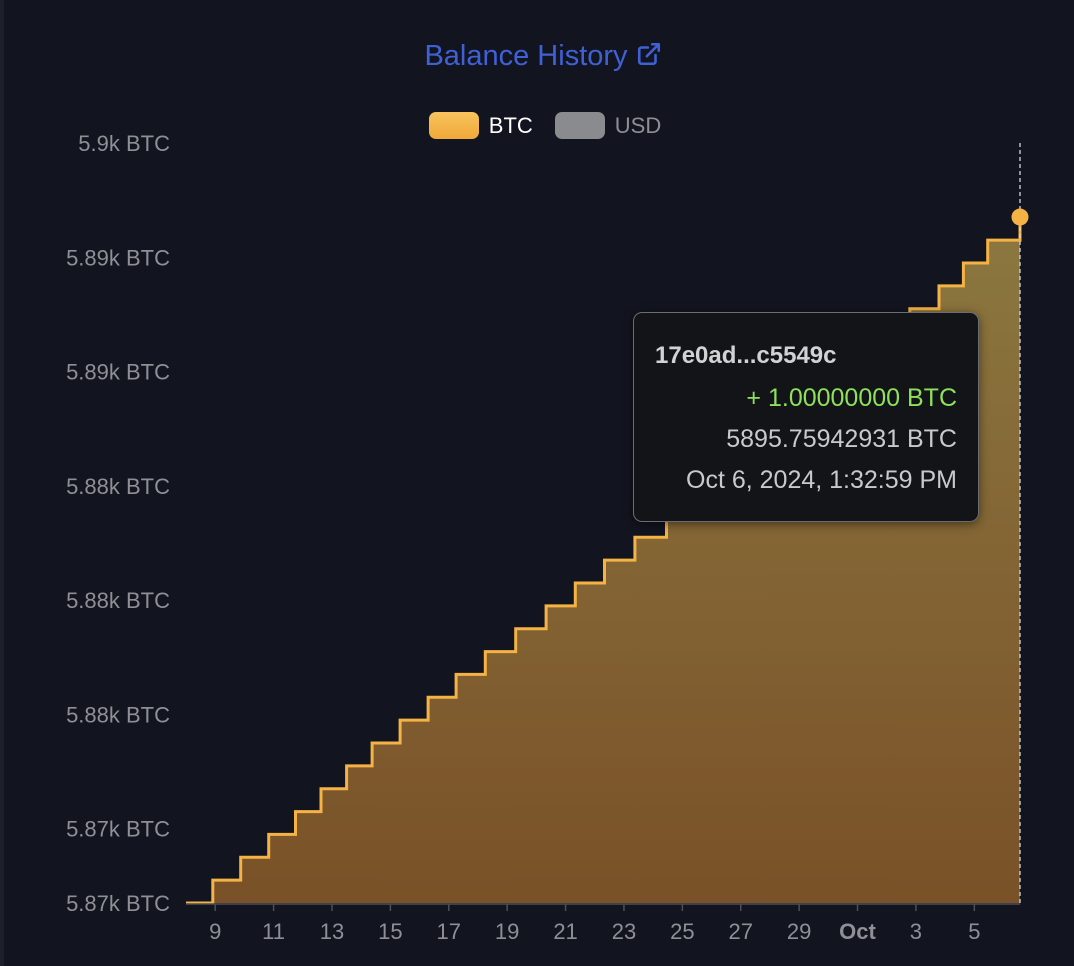 The image size is (1074, 966). What do you see at coordinates (273, 931) in the screenshot?
I see `x-tick-label: 11` at bounding box center [273, 931].